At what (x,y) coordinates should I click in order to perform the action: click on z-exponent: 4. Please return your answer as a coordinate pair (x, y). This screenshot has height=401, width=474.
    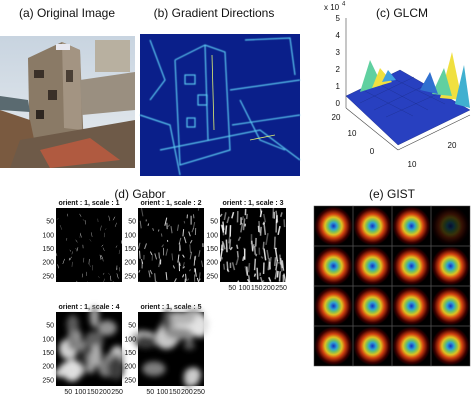
    Looking at the image, I should click on (344, 5).